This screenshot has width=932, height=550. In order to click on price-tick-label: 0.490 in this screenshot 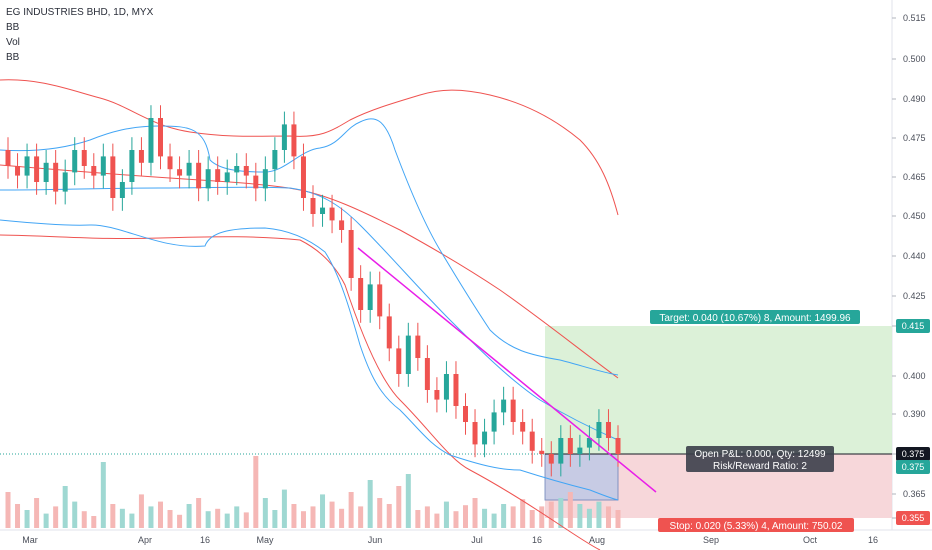, I will do `click(914, 99)`.